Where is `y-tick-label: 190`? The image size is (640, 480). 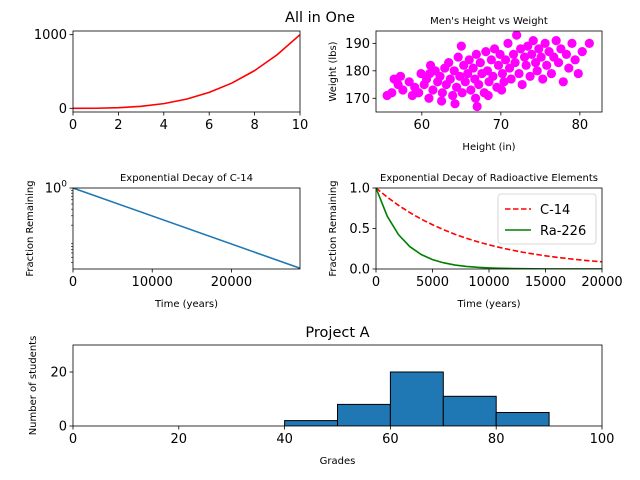 y-tick-label: 190 is located at coordinates (357, 44).